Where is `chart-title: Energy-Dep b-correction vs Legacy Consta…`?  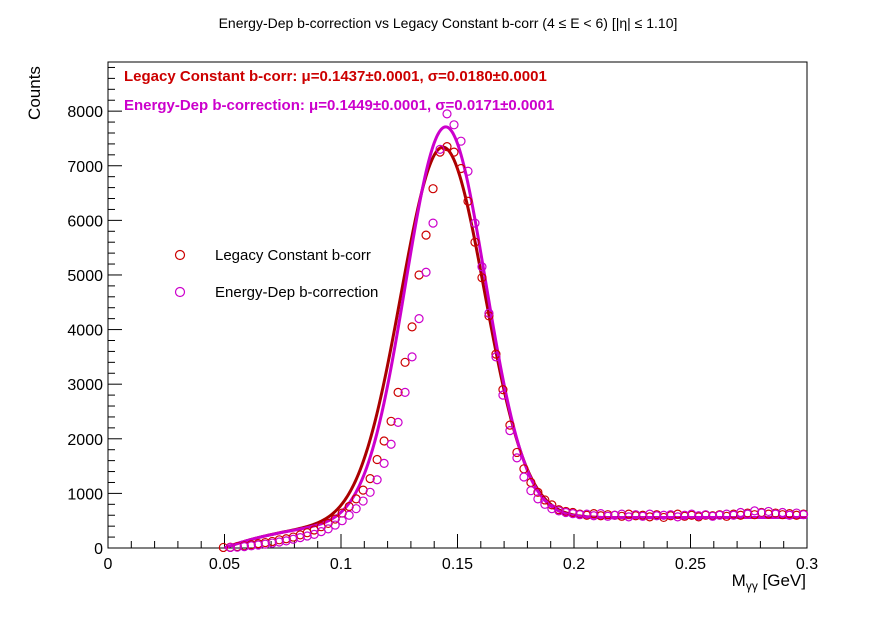 chart-title: Energy-Dep b-correction vs Legacy Consta… is located at coordinates (448, 23).